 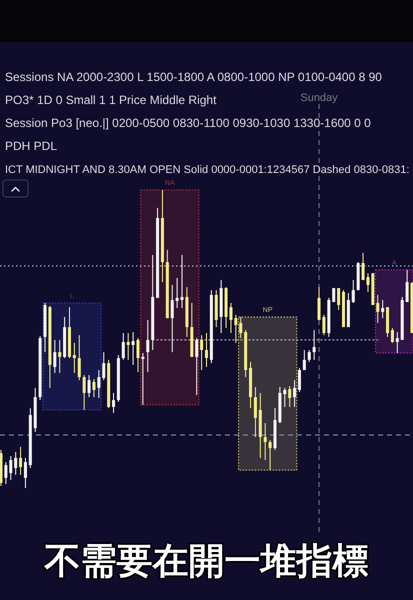 What do you see at coordinates (188, 123) in the screenshot?
I see `header-line: Session Po3 [neo.|] 0200-0500 0830-1100 0930-1030 1330-1600 0 0` at bounding box center [188, 123].